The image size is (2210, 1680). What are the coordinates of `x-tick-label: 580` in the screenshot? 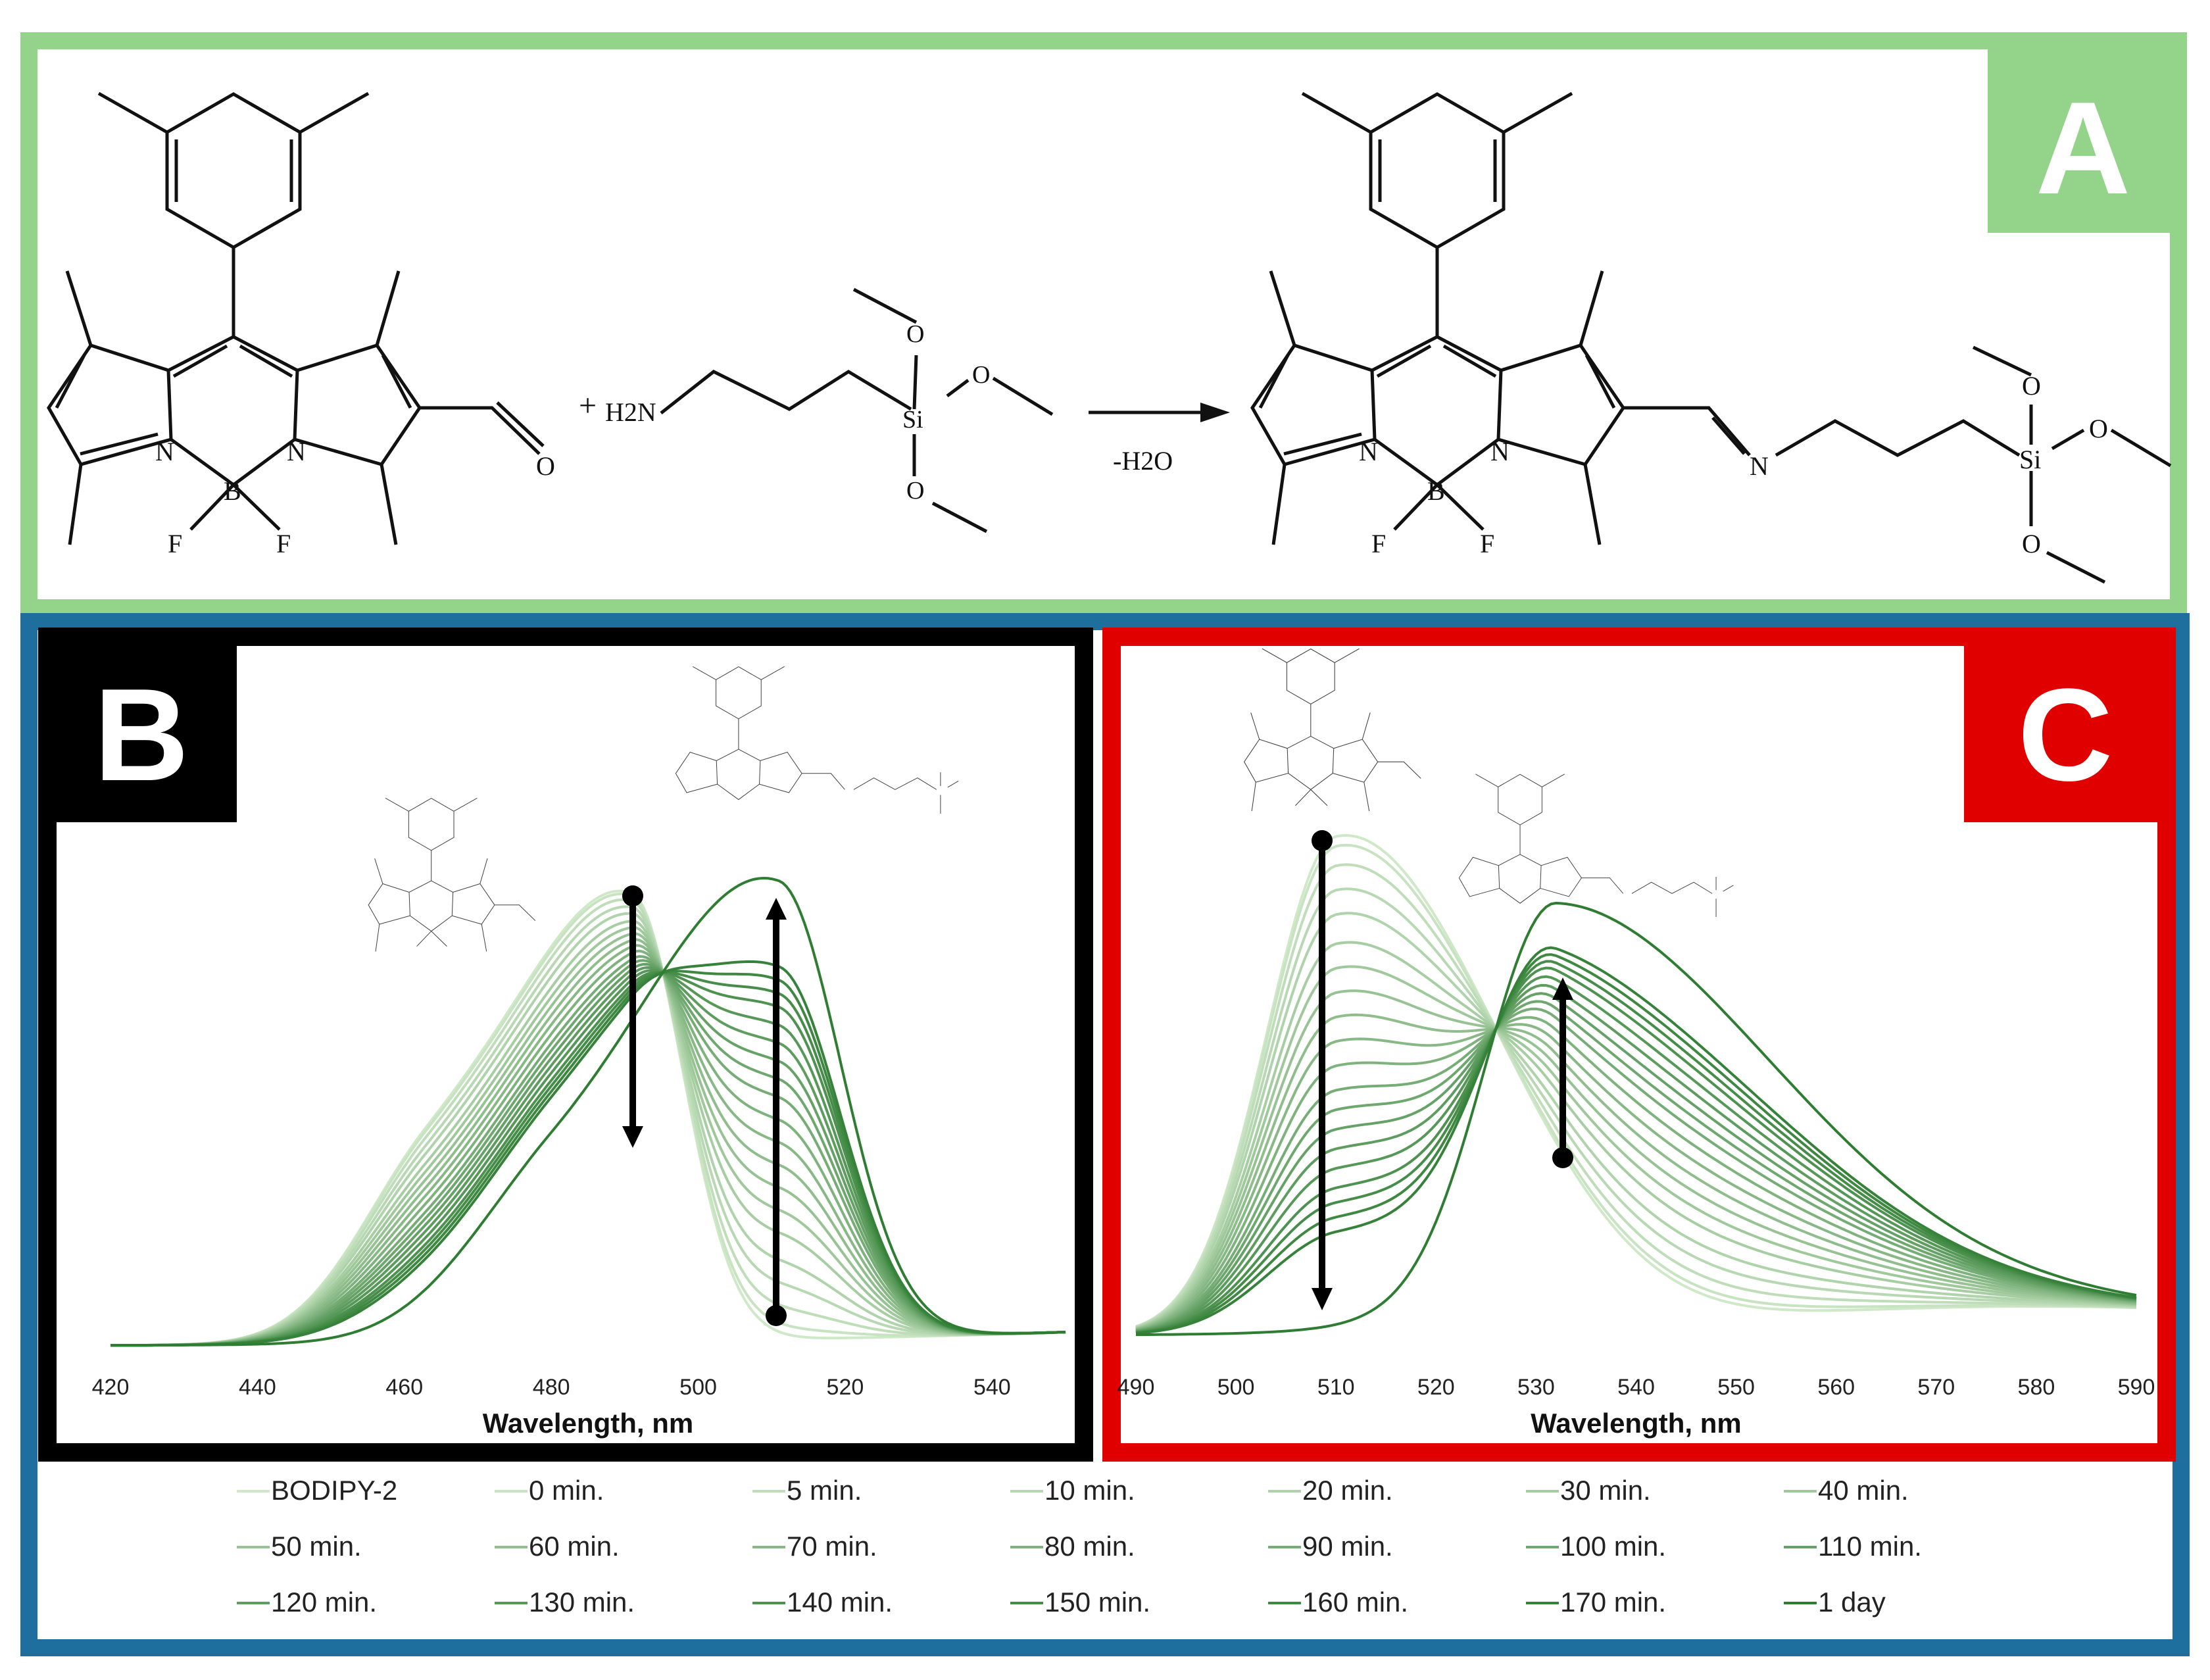 It's located at (2036, 1387).